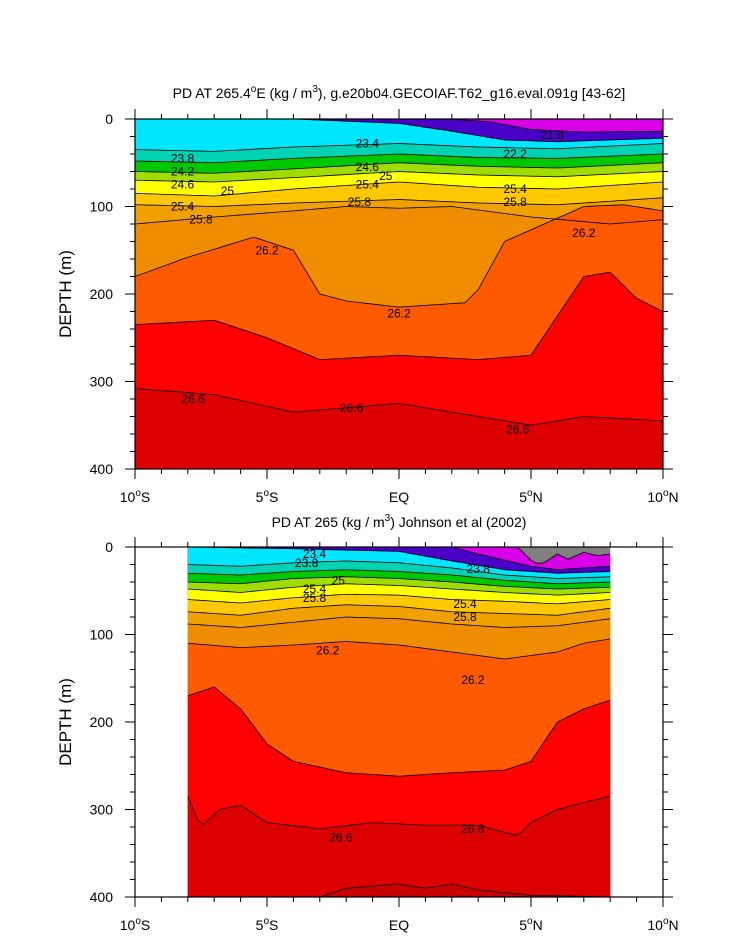 The image size is (733, 945). What do you see at coordinates (399, 890) in the screenshot?
I see `density-band-26.8` at bounding box center [399, 890].